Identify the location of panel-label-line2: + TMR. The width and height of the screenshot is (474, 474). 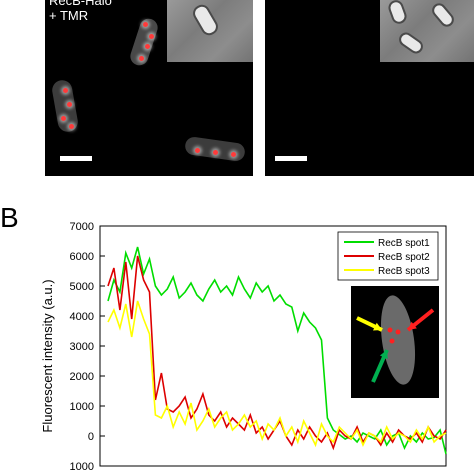
(69, 15).